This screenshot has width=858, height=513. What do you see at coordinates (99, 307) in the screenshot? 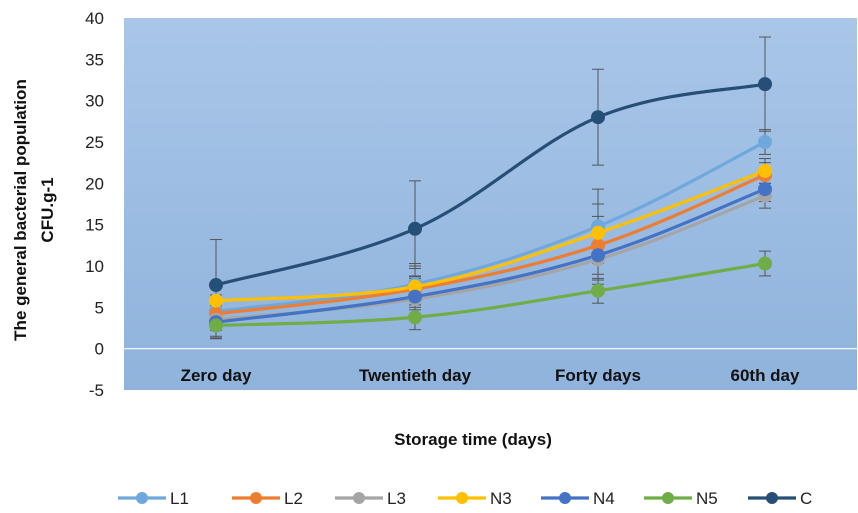
I see `y-tick-label: 5` at bounding box center [99, 307].